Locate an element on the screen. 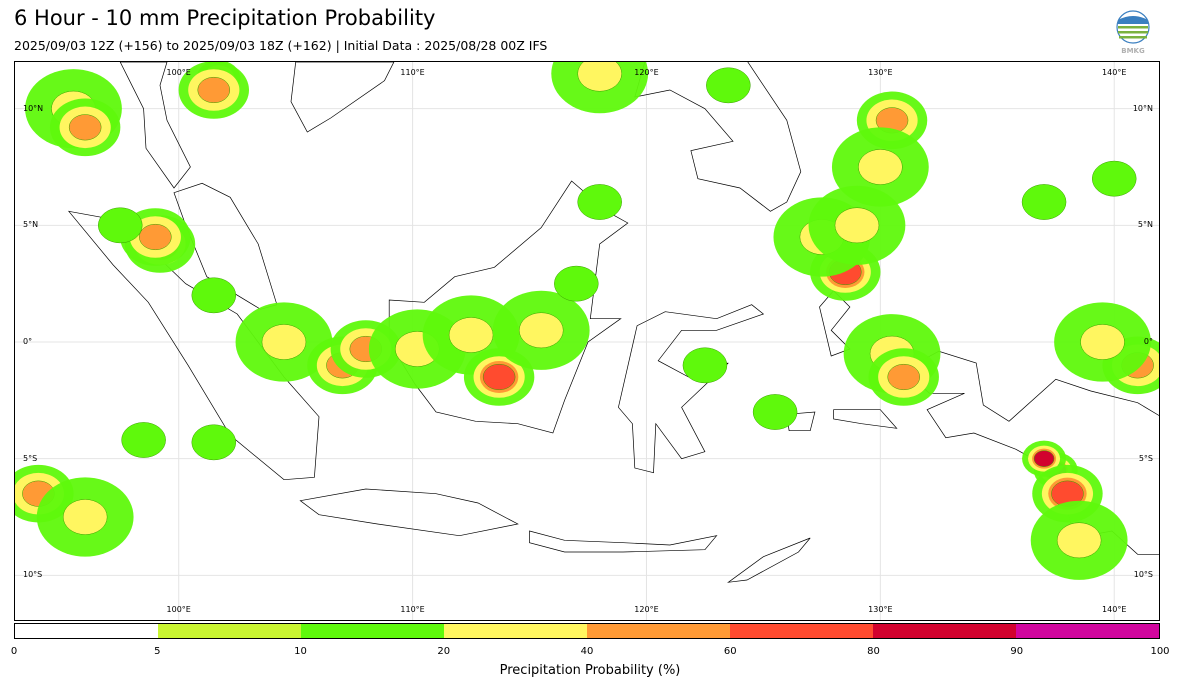 The width and height of the screenshot is (1180, 690). colorbar-tick-label: 60 is located at coordinates (730, 651).